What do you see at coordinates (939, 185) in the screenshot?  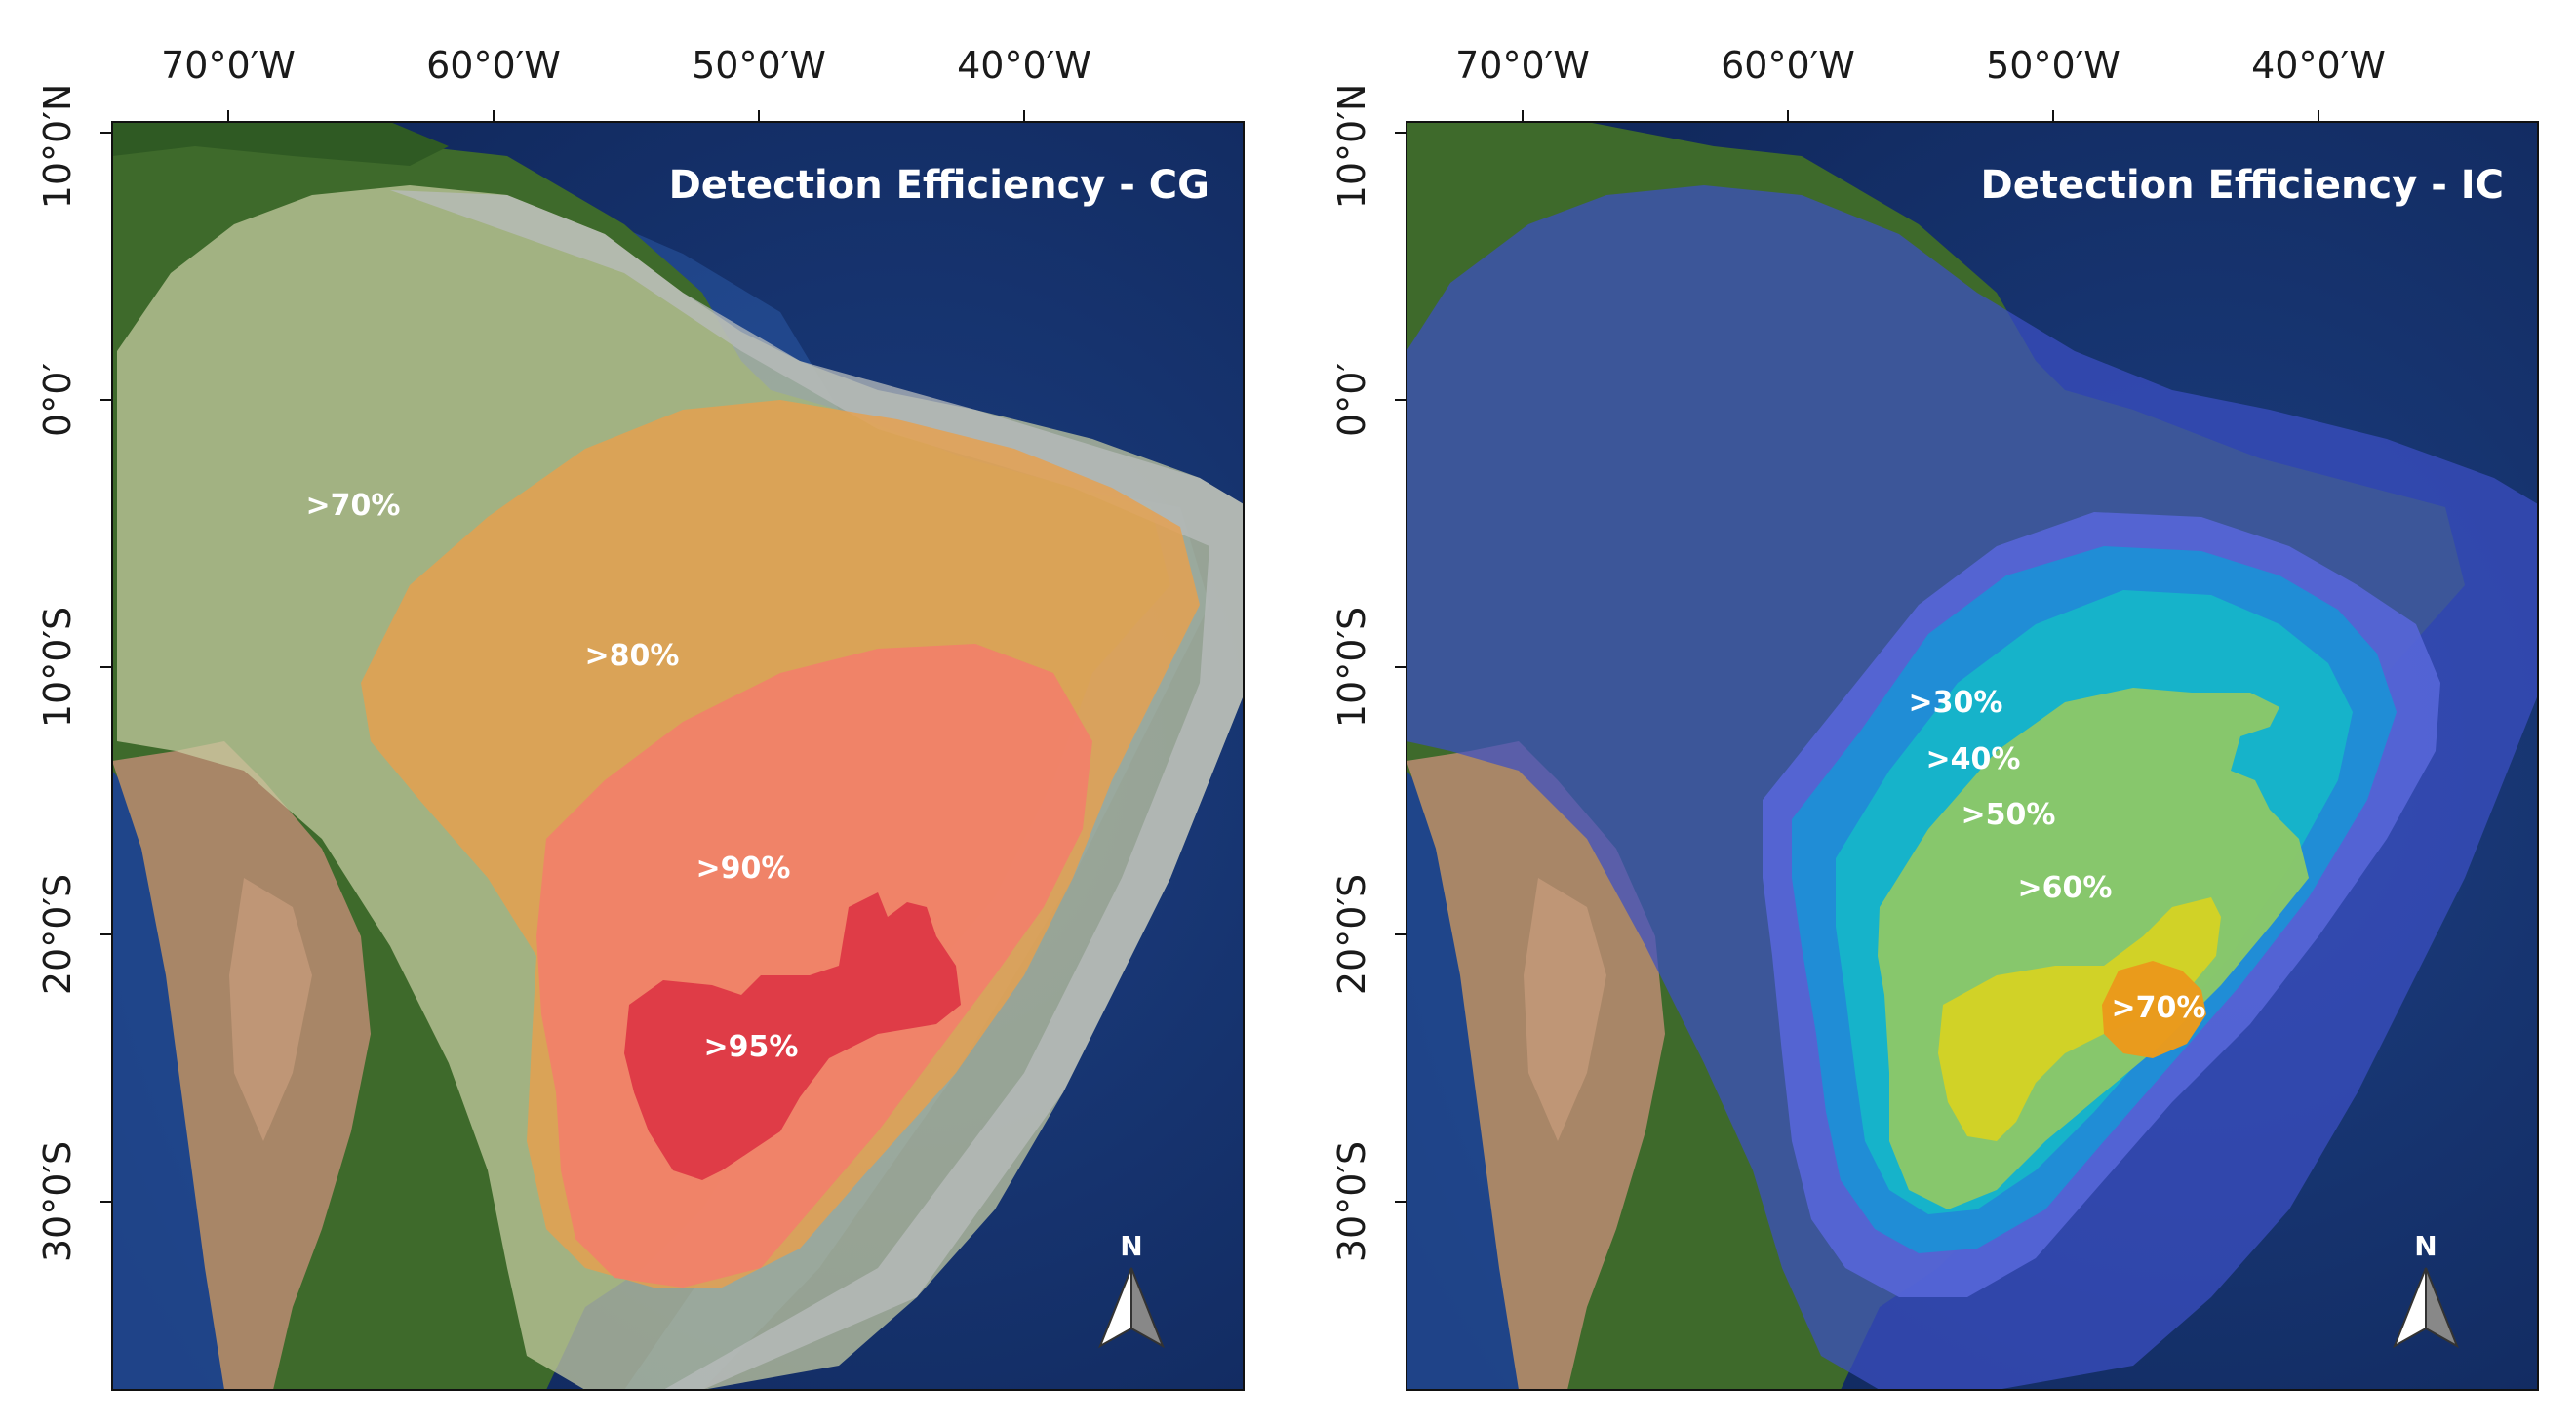 I see `map-title: Detection Efficiency - CG` at bounding box center [939, 185].